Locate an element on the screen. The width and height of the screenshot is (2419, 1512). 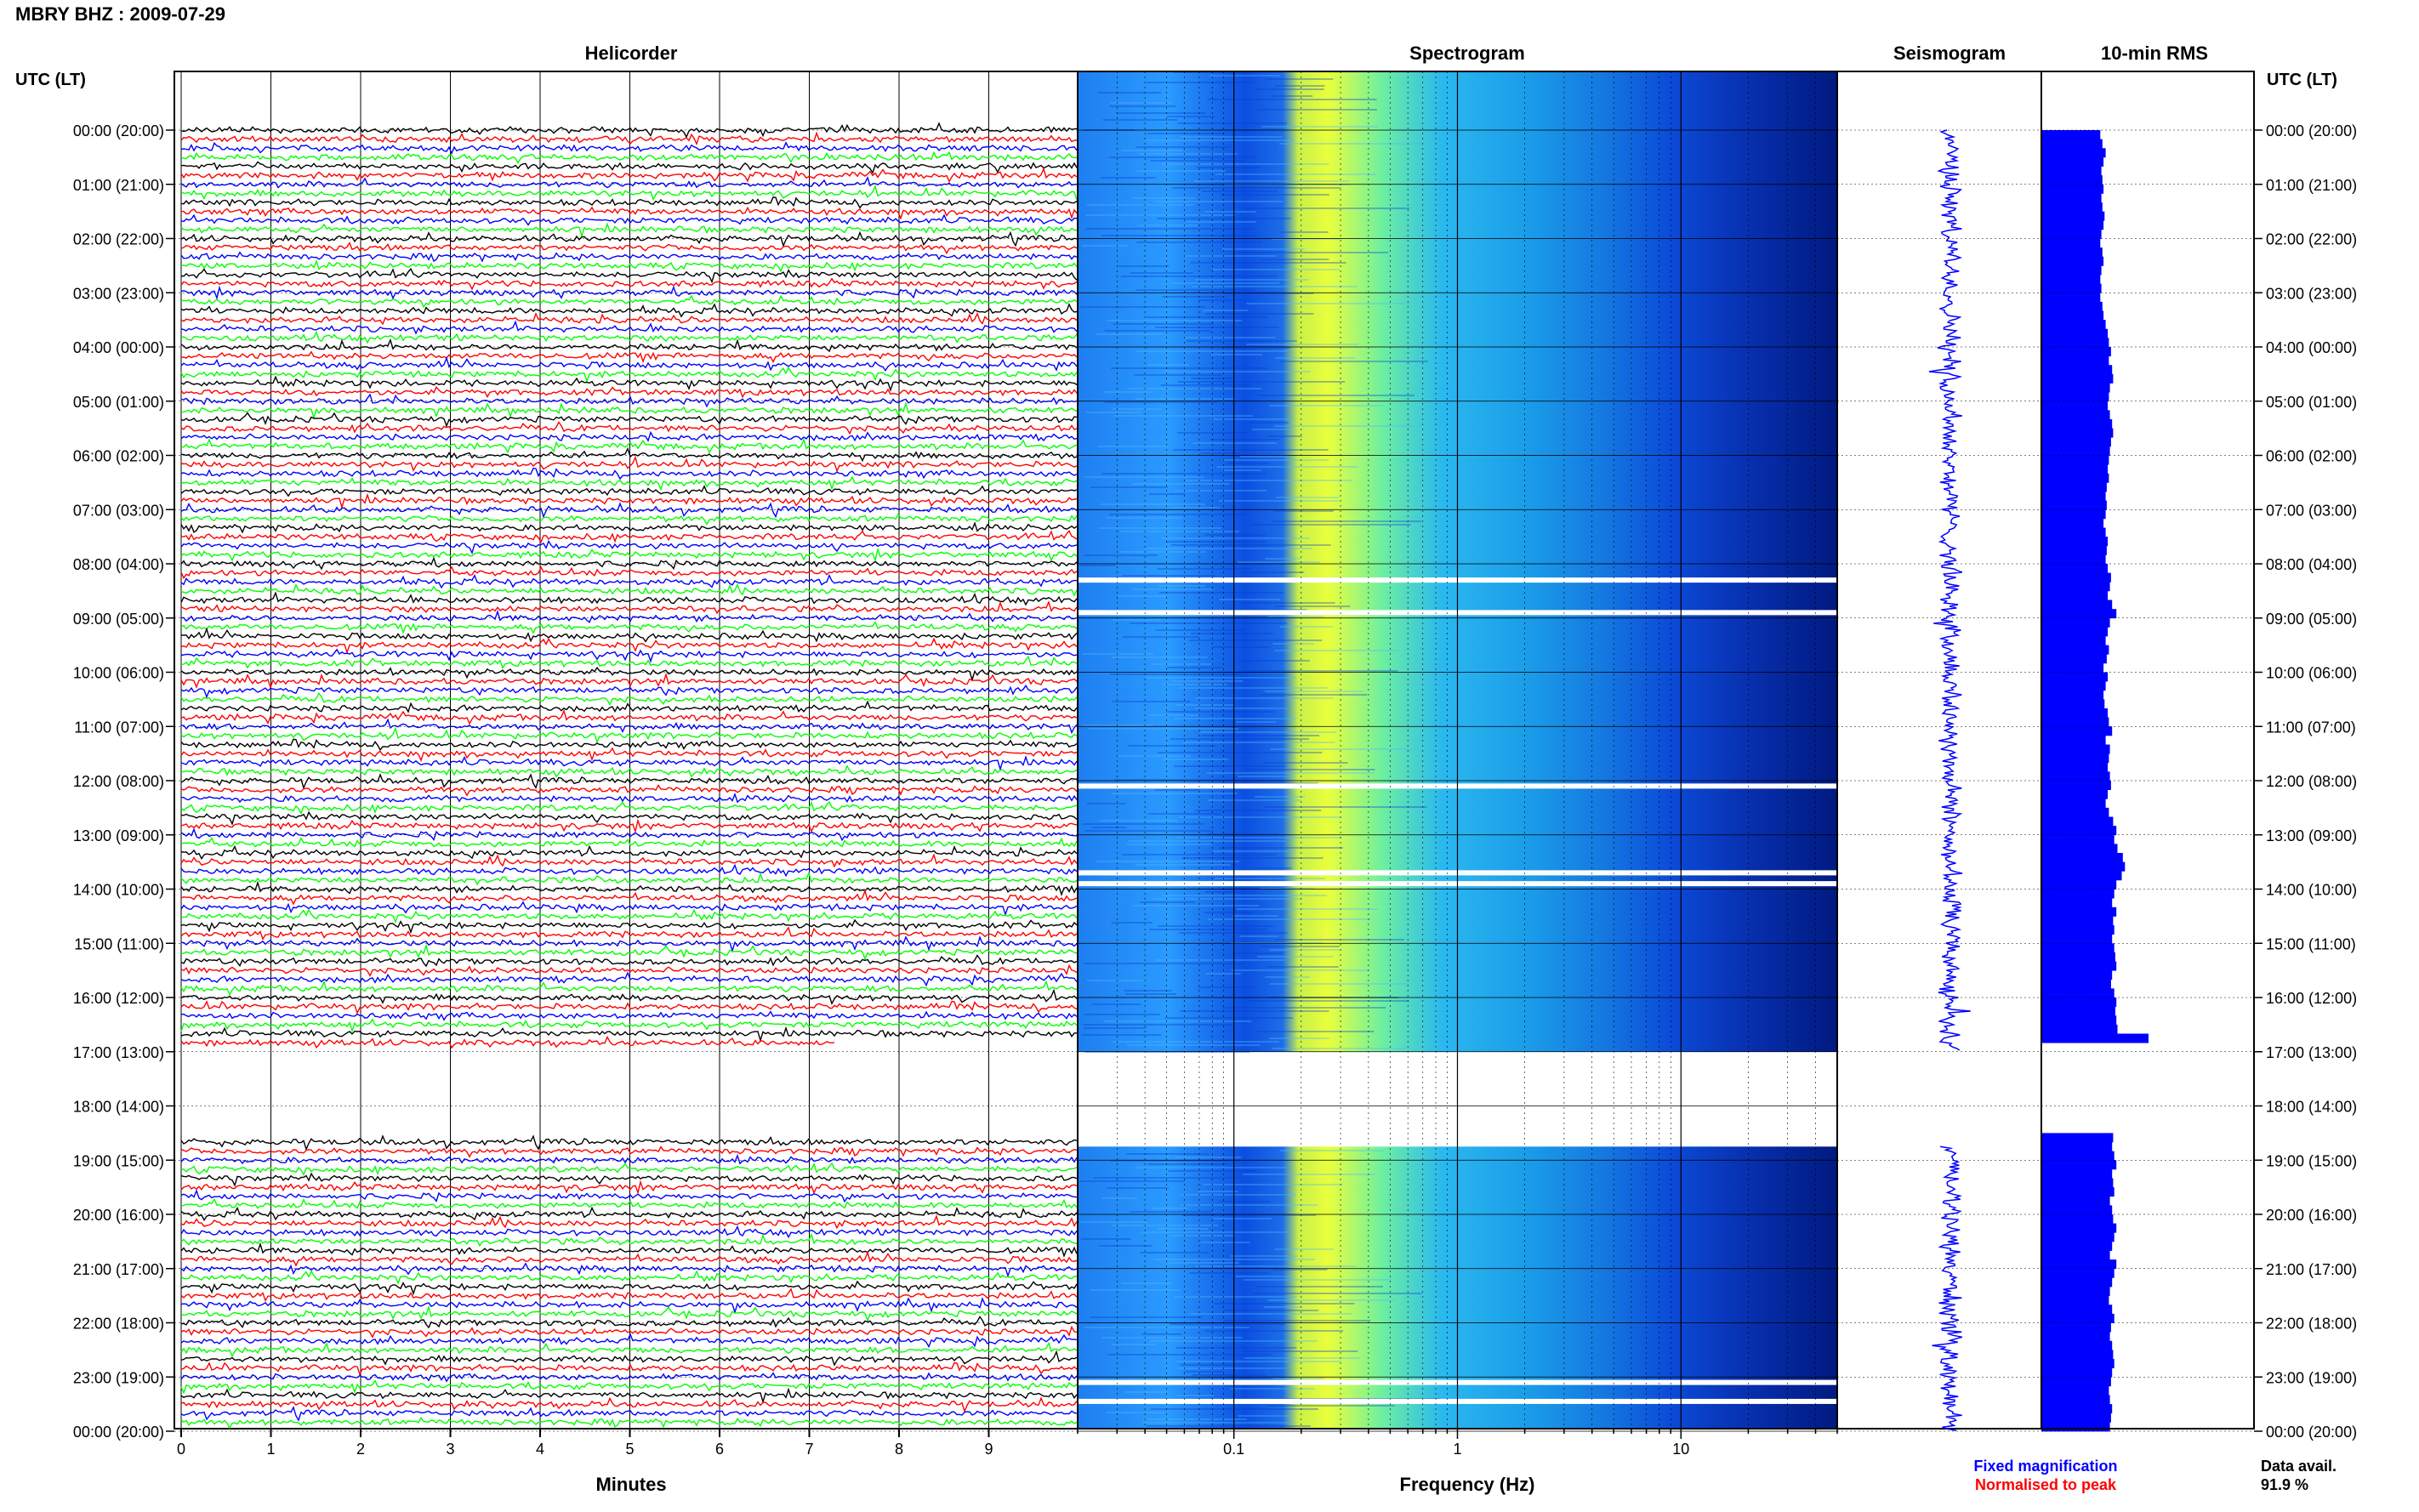
spectrogram-title: Spectrogram is located at coordinates (1467, 53).